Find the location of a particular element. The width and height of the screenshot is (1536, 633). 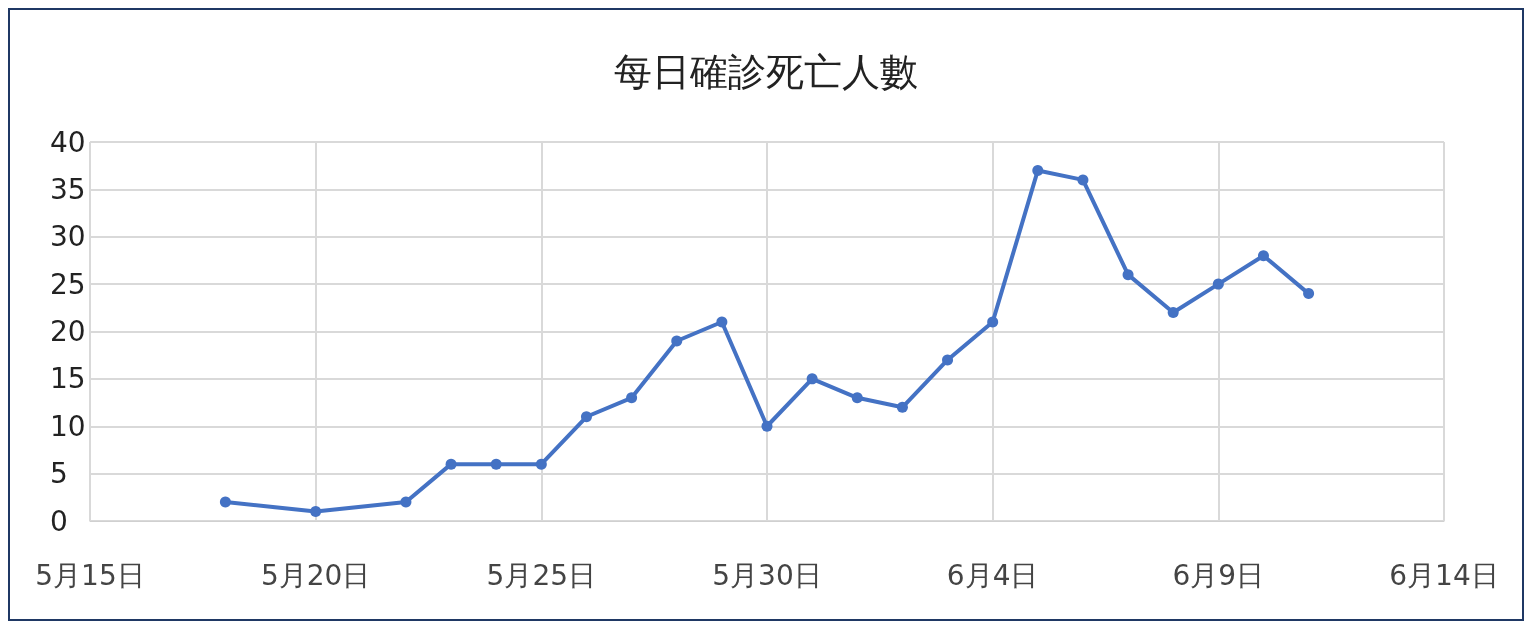

x-tick-label: 6月9日 is located at coordinates (1218, 575).